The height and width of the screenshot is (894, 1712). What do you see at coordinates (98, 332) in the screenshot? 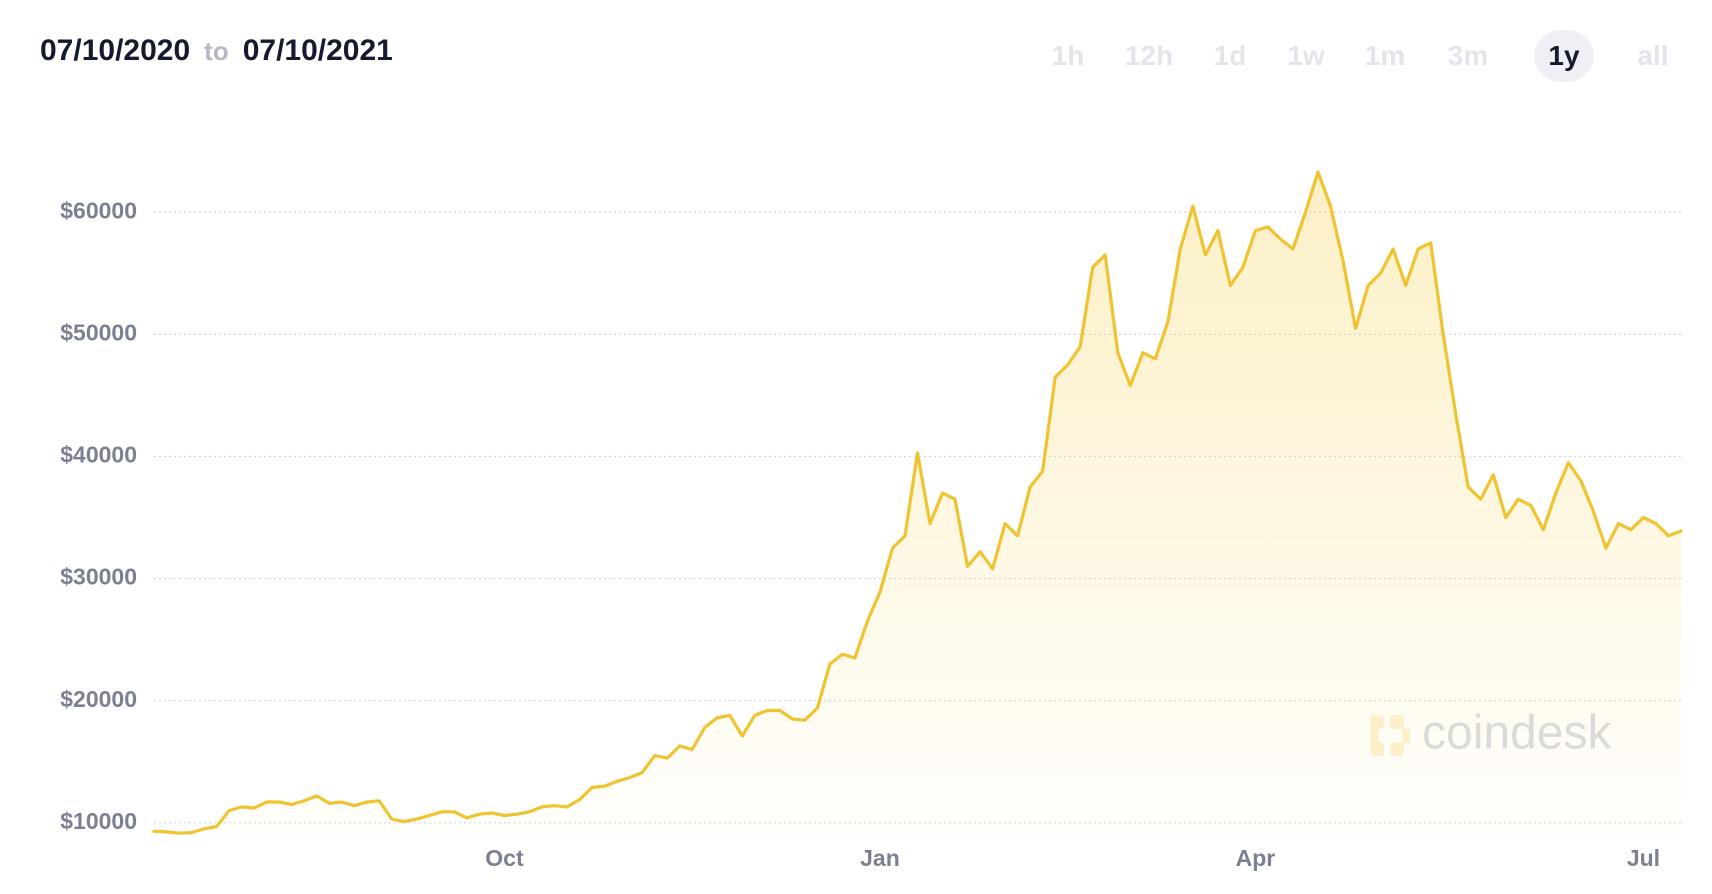
I see `y-tick-label: $50000` at bounding box center [98, 332].